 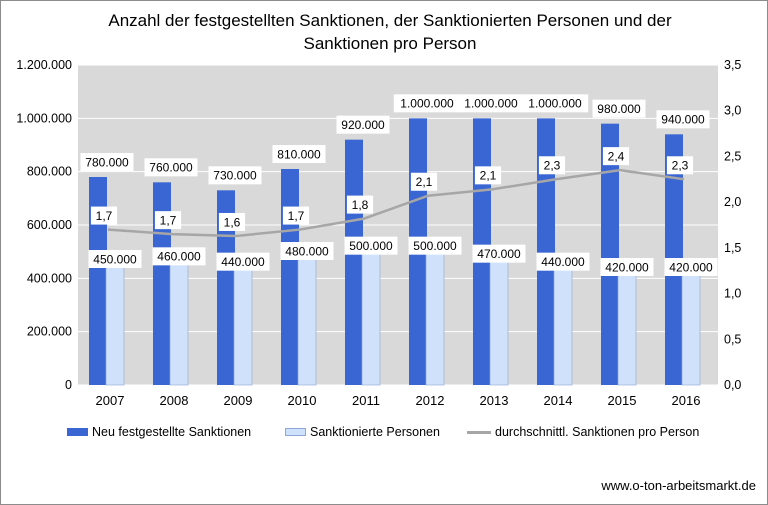 I want to click on y-left-tick-label: 1.000.000, so click(x=44, y=118).